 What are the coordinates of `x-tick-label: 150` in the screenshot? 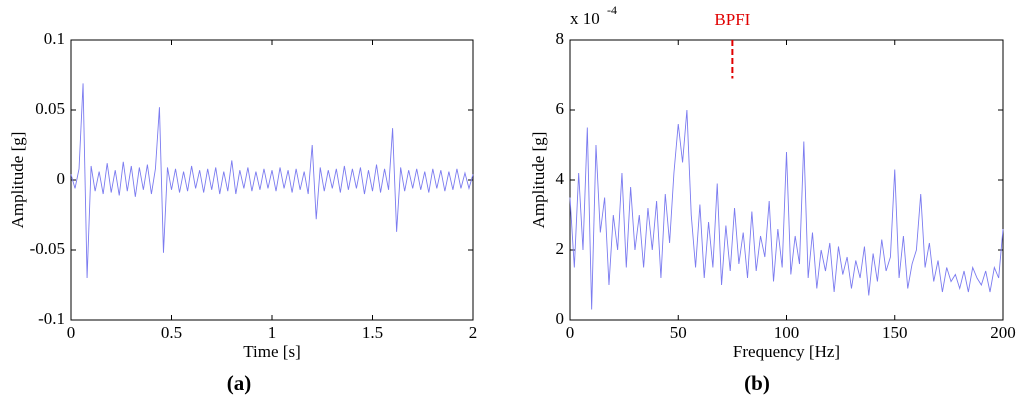 It's located at (895, 332).